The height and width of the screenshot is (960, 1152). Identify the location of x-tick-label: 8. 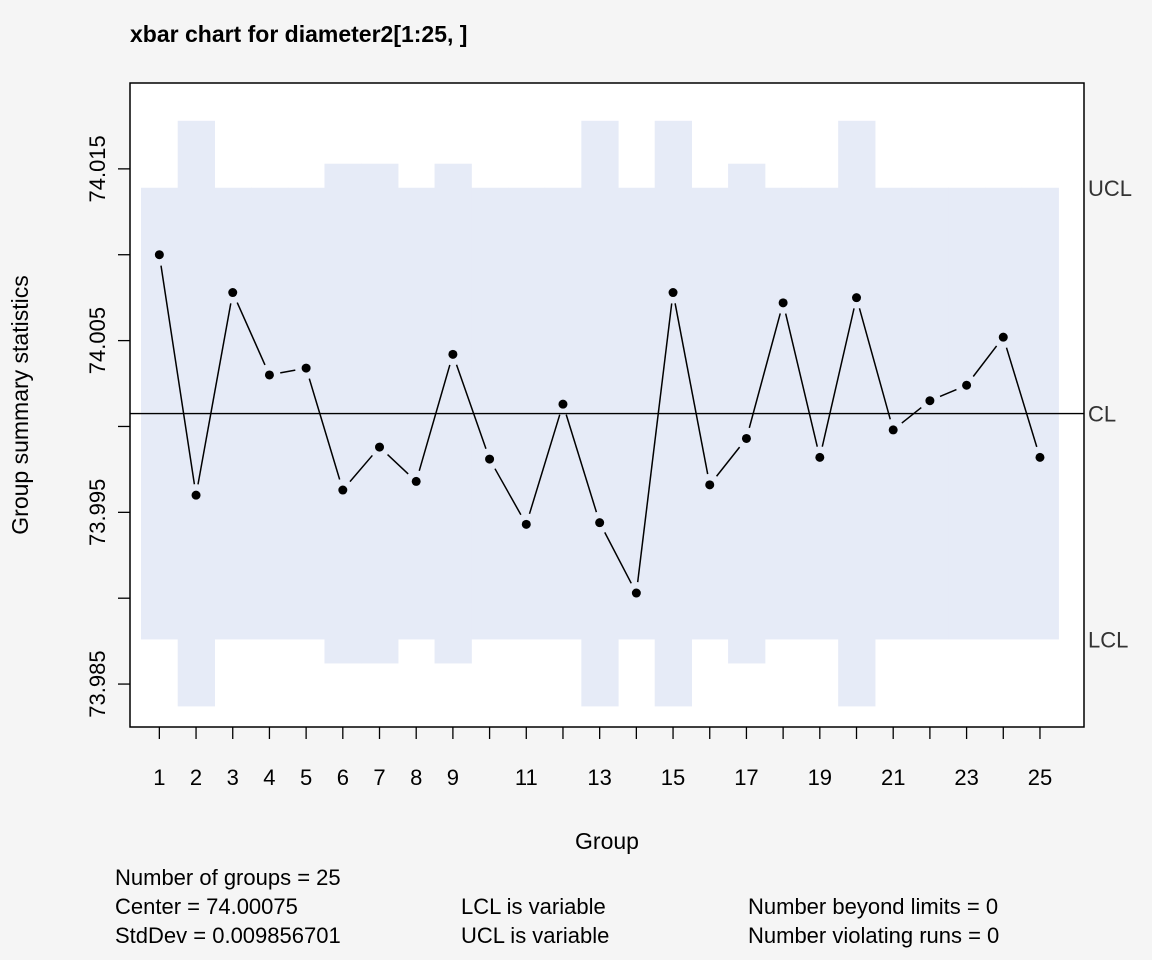
(416, 777).